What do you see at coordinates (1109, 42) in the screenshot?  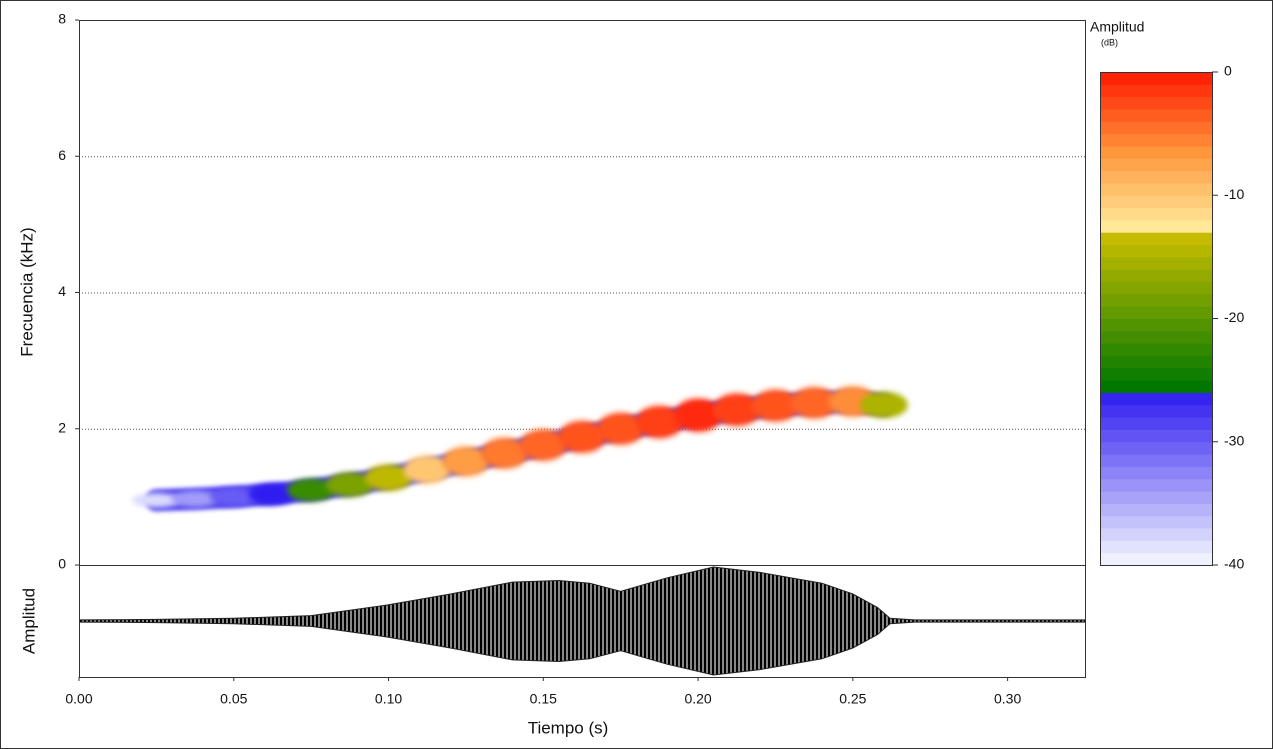 I see `colorbar-unit: (dB)` at bounding box center [1109, 42].